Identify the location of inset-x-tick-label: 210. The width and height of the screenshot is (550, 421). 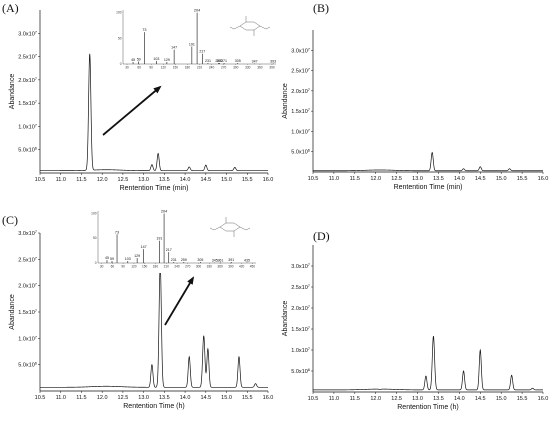
(167, 267).